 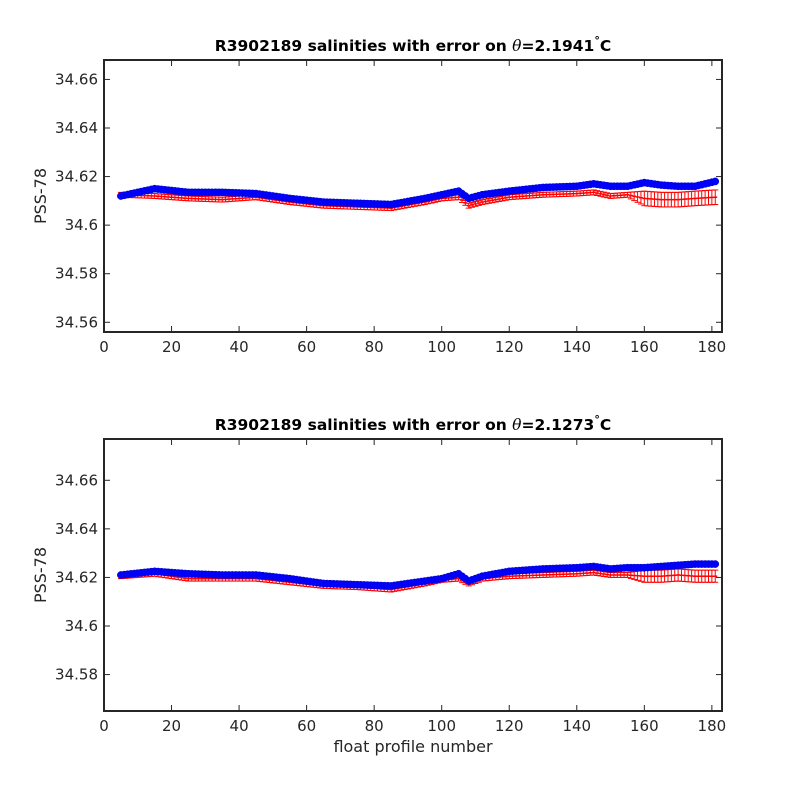 What do you see at coordinates (76, 322) in the screenshot?
I see `y-tick-label: 34.56` at bounding box center [76, 322].